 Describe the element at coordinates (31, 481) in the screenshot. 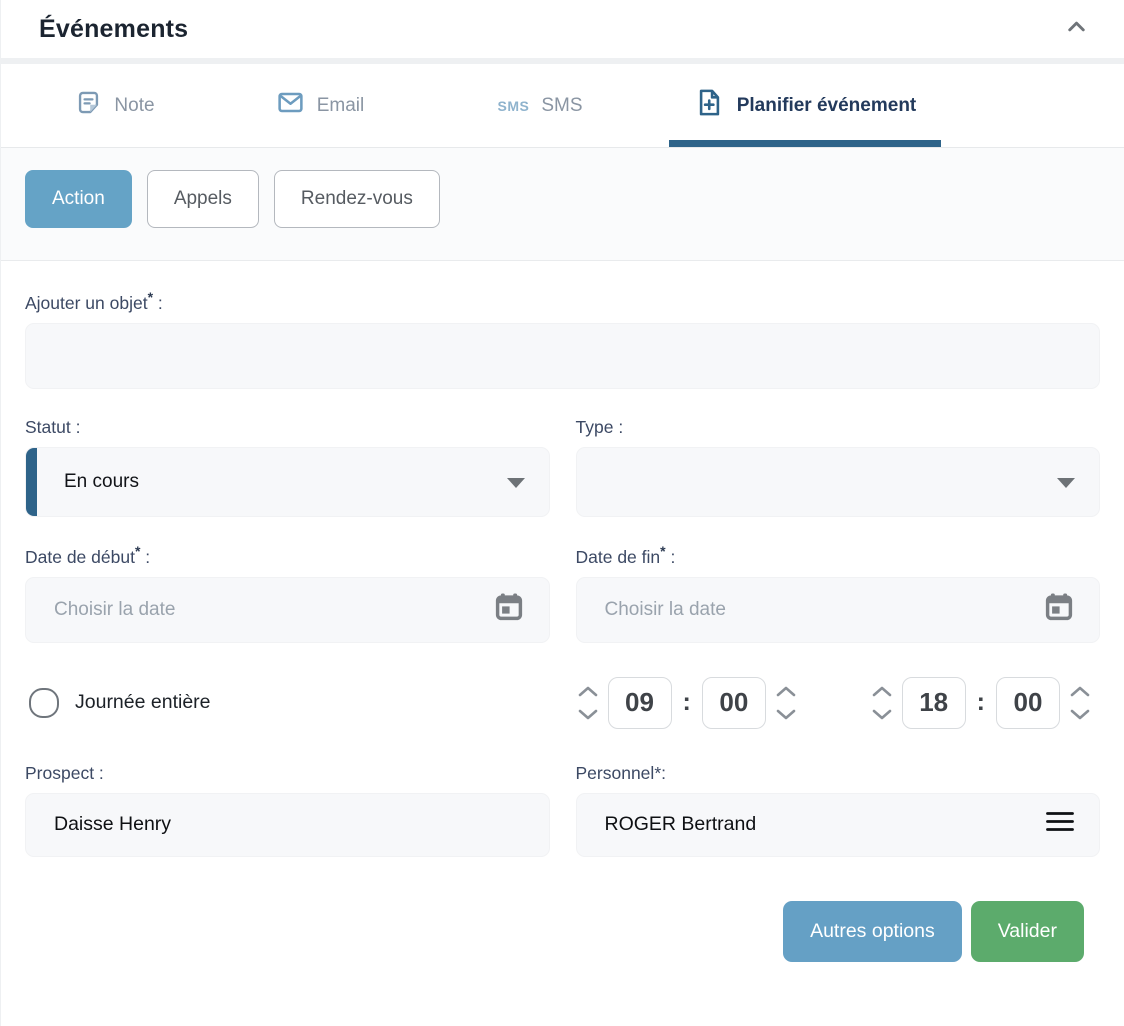

I see `statut-accent-bar` at that location.